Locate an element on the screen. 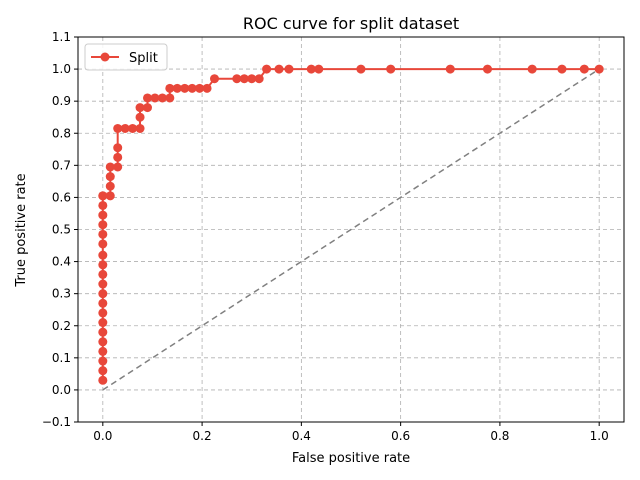  y-tick-label: 0.4 is located at coordinates (61, 262).